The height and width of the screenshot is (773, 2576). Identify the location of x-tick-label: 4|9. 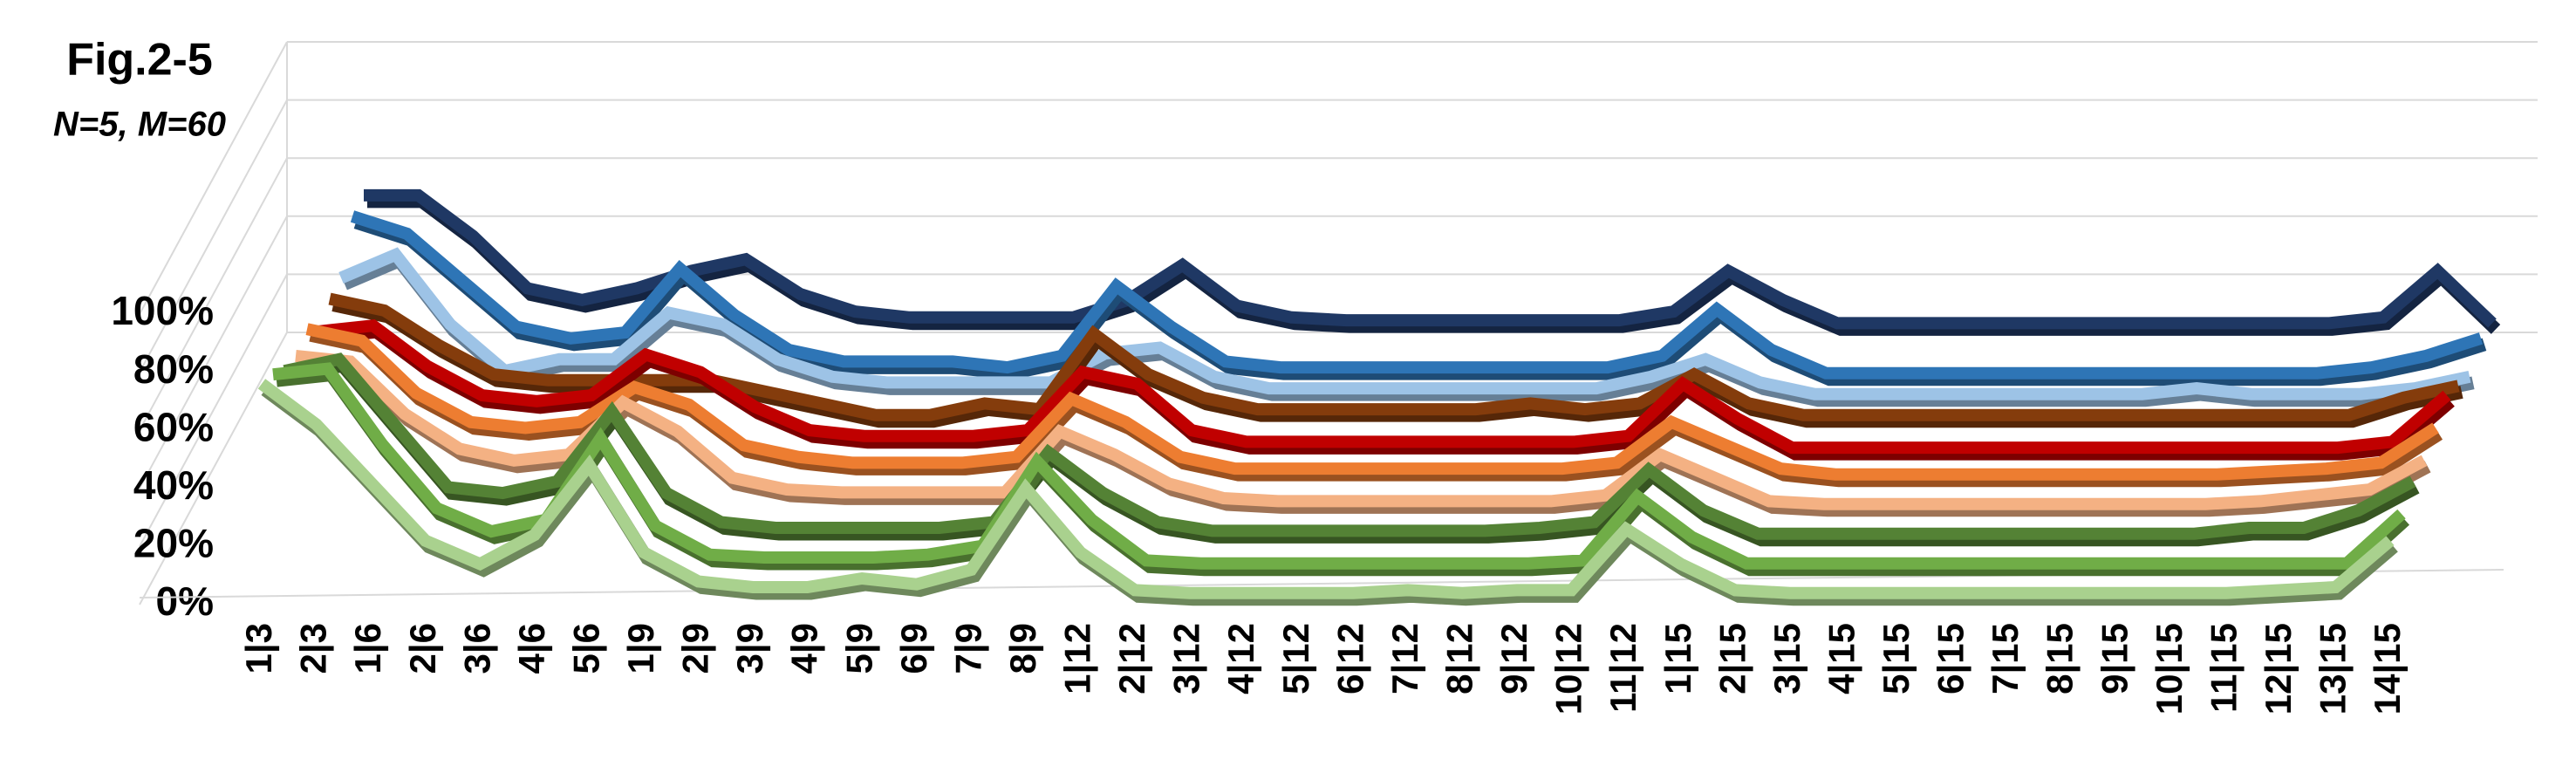
(805, 648).